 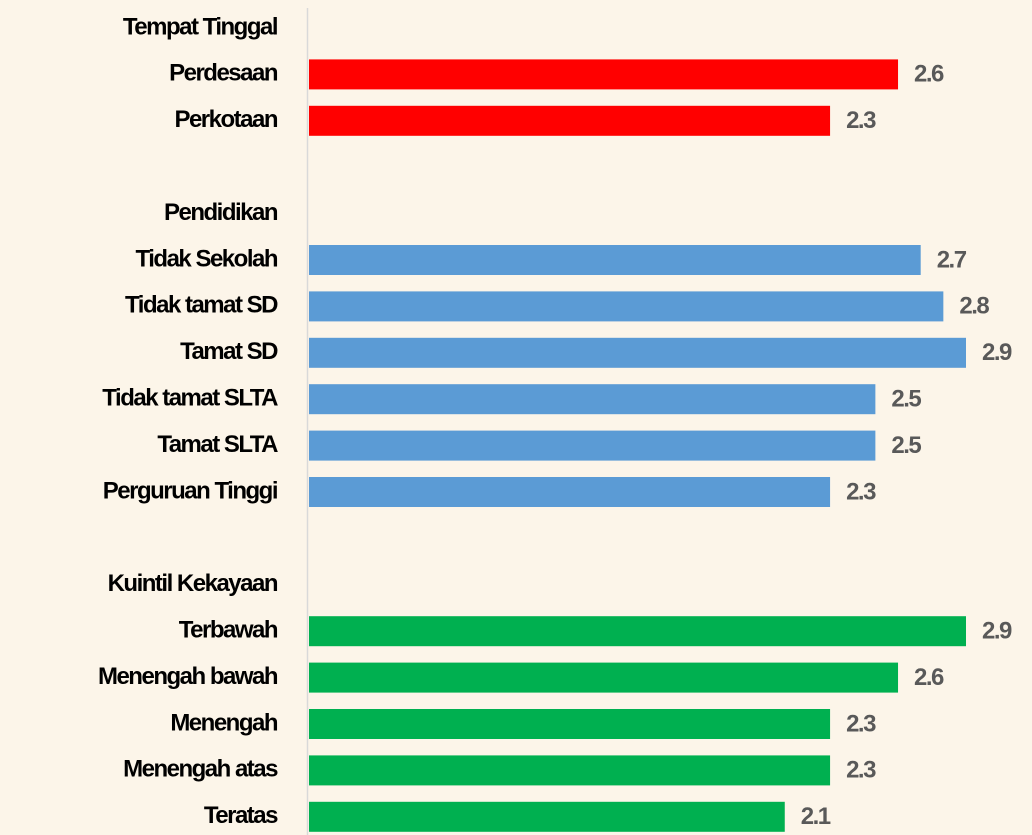 I want to click on category-label: Tidak Sekolah, so click(x=207, y=258).